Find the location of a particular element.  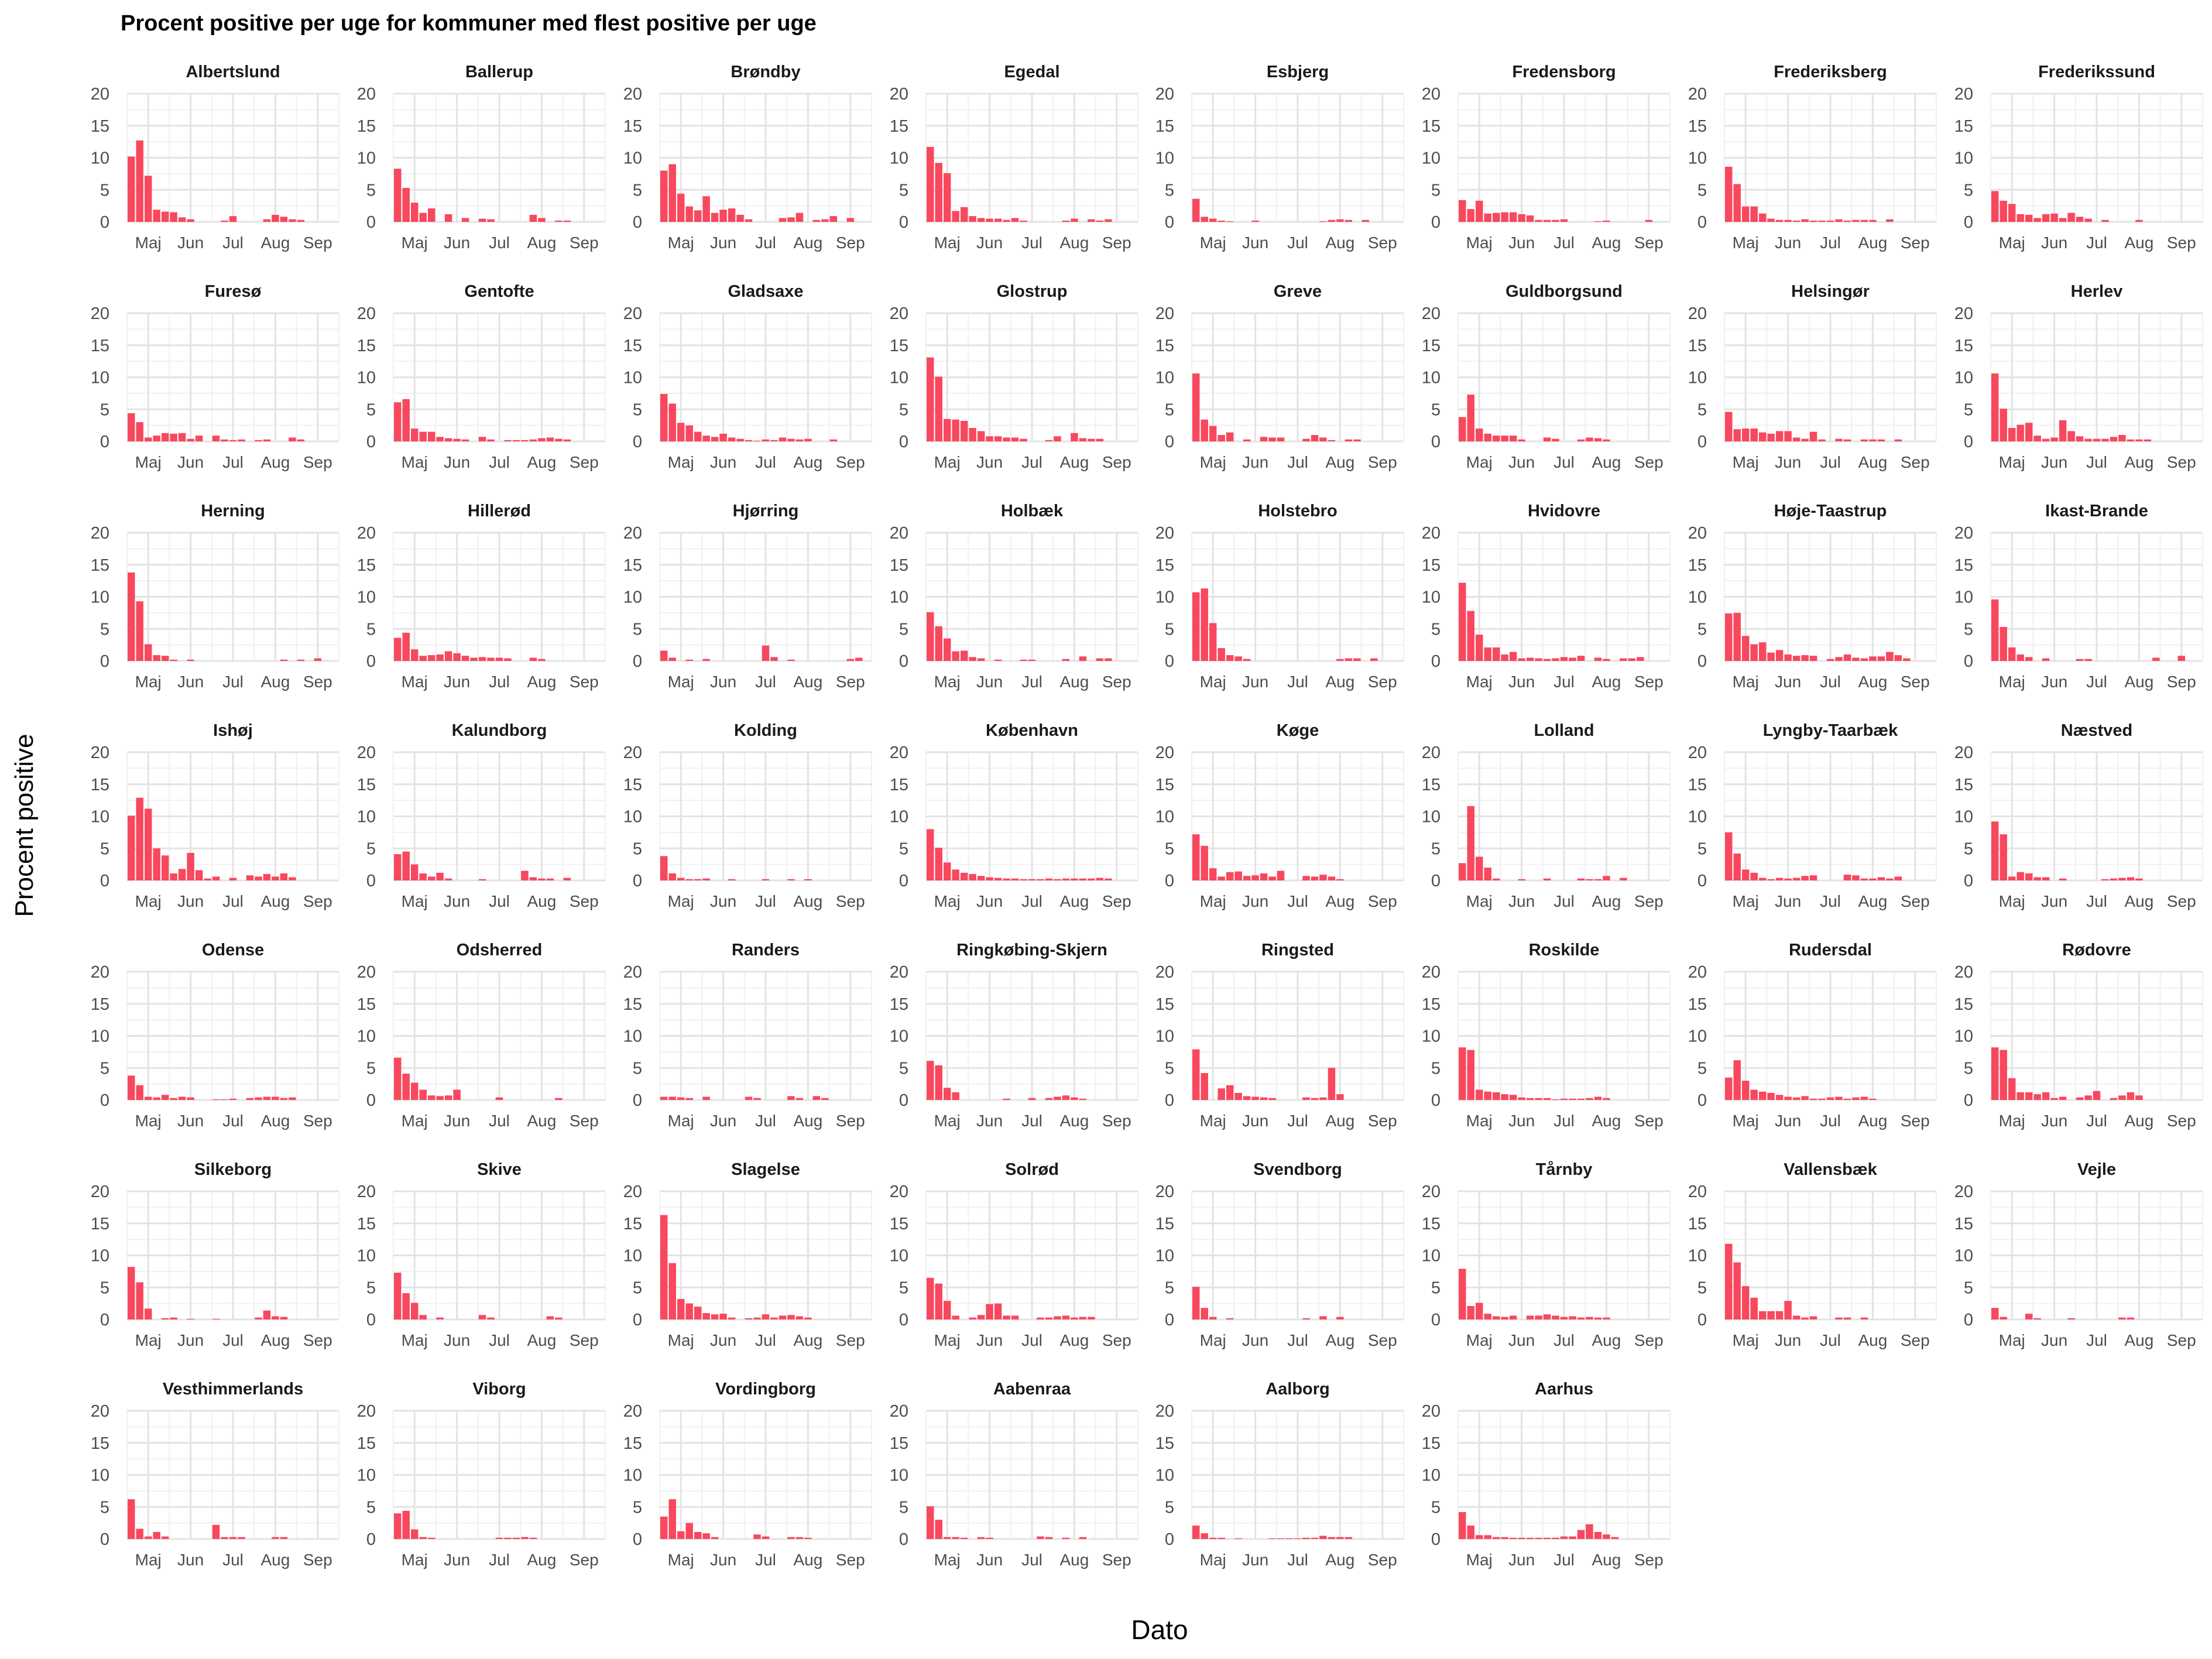

panel-label: Vesthimmerlands is located at coordinates (233, 1389).